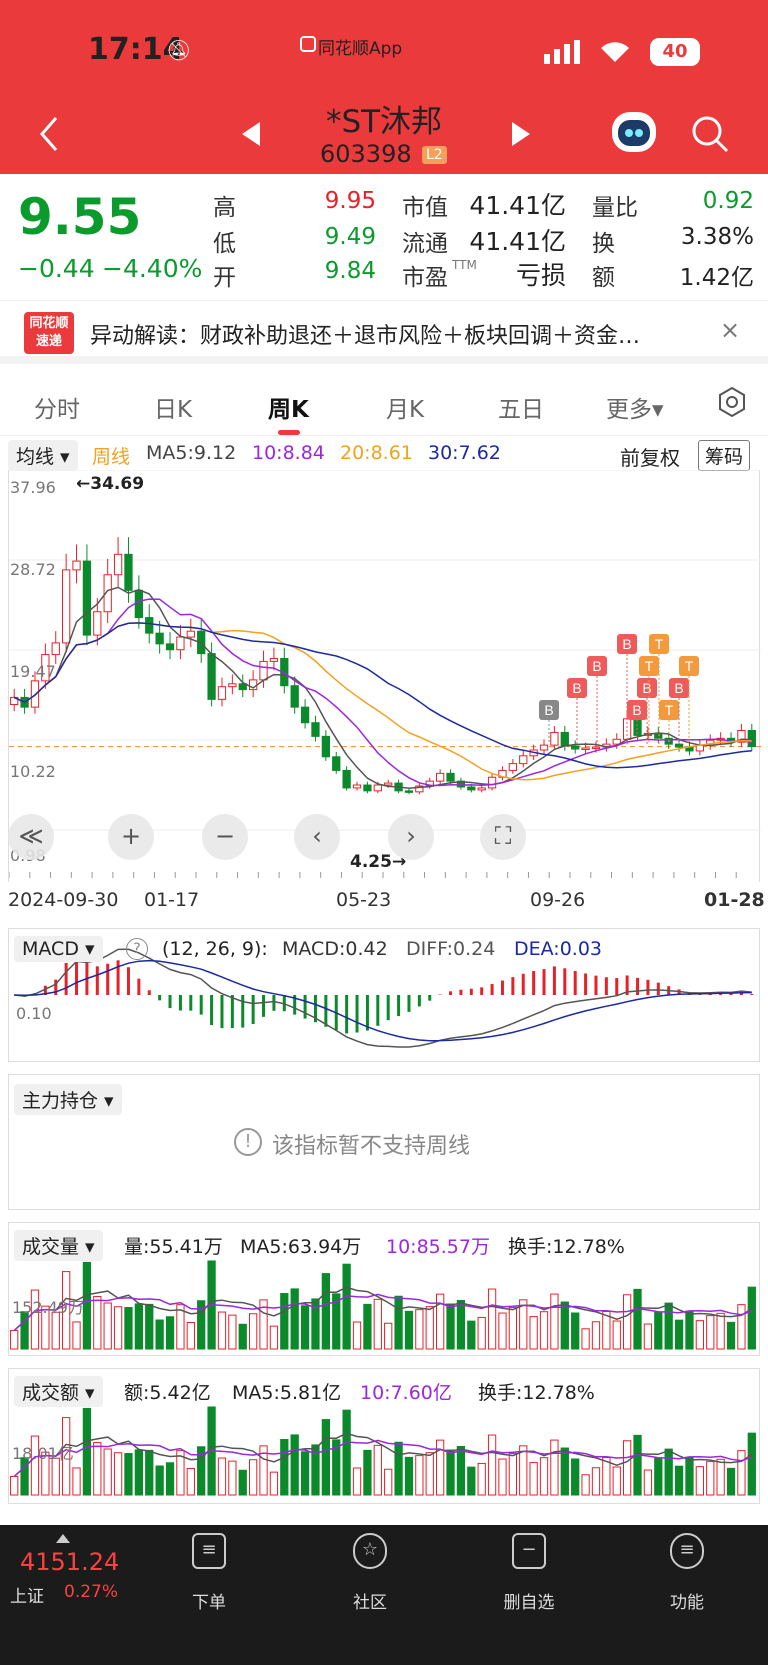 The height and width of the screenshot is (1665, 768). What do you see at coordinates (209, 1603) in the screenshot?
I see `nav-order: 下单` at bounding box center [209, 1603].